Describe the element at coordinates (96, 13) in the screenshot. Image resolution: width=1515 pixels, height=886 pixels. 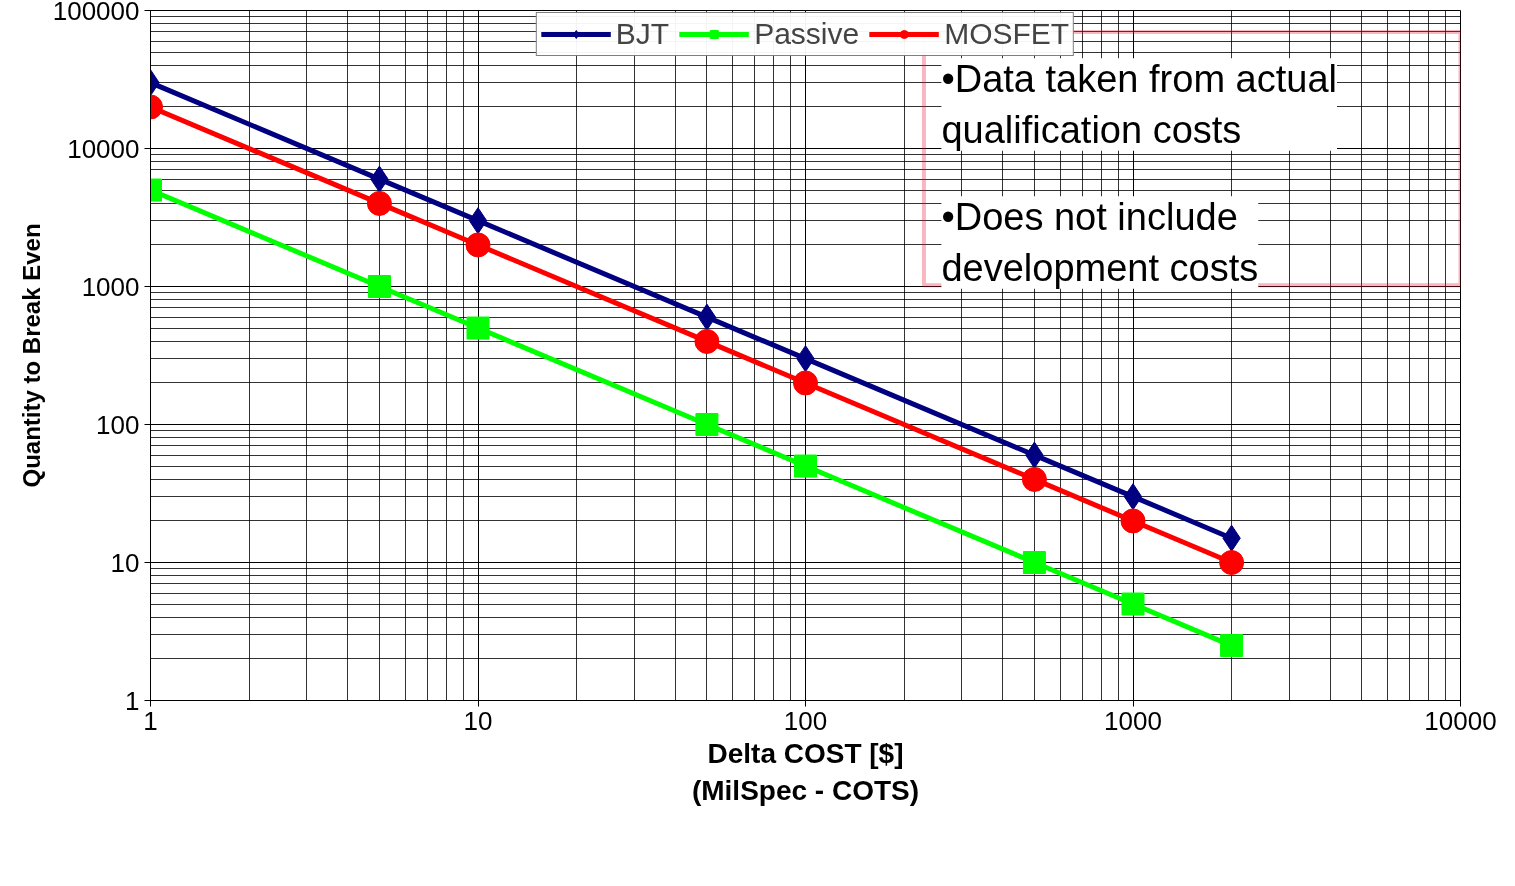
I see `y-tick-label: 100000` at that location.